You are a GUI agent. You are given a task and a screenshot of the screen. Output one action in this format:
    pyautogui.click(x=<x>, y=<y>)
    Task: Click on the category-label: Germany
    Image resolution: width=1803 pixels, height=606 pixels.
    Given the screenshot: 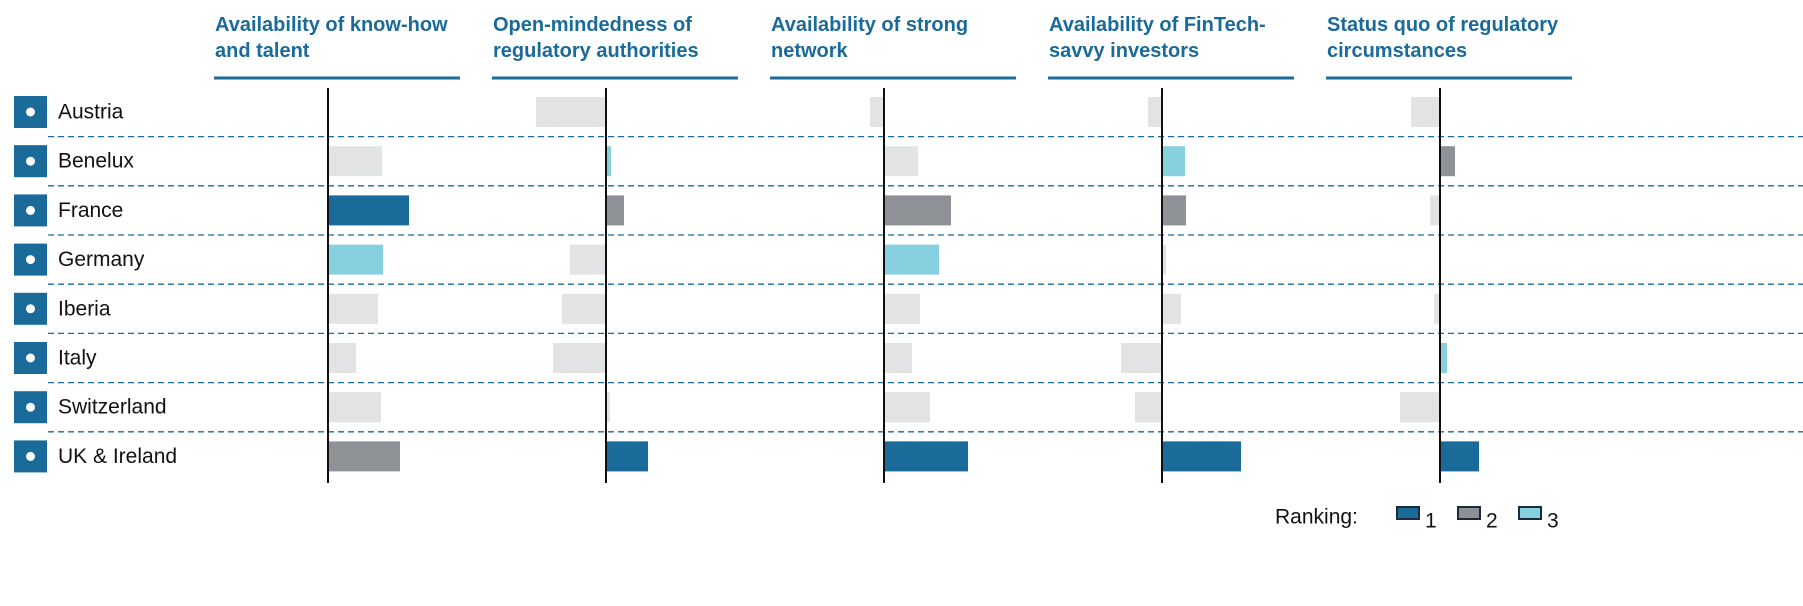 What is the action you would take?
    pyautogui.click(x=101, y=259)
    